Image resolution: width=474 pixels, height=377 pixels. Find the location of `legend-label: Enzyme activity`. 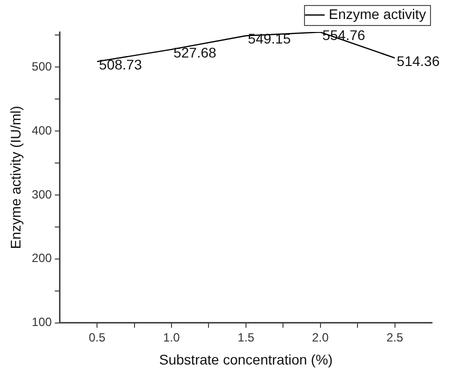

legend-label: Enzyme activity is located at coordinates (377, 14).